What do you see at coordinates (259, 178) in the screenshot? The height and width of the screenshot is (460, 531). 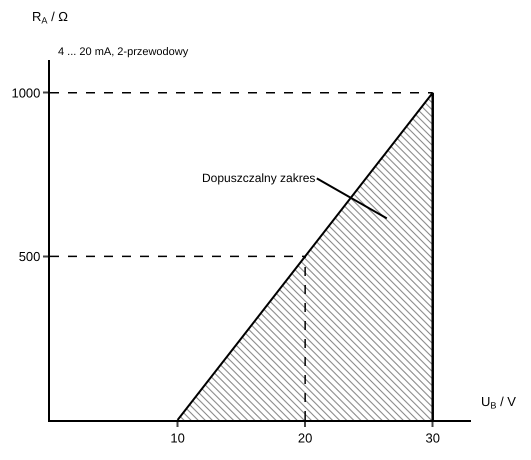 I see `annotation: Dopuszczalny zakres` at bounding box center [259, 178].